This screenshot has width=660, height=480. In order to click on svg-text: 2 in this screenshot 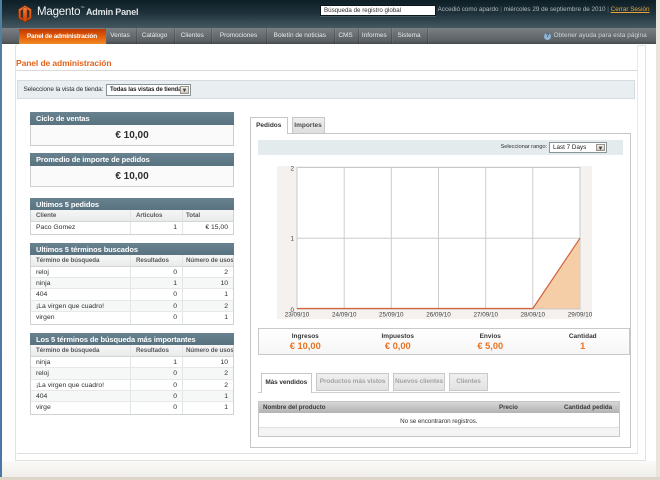, I will do `click(292, 169)`.